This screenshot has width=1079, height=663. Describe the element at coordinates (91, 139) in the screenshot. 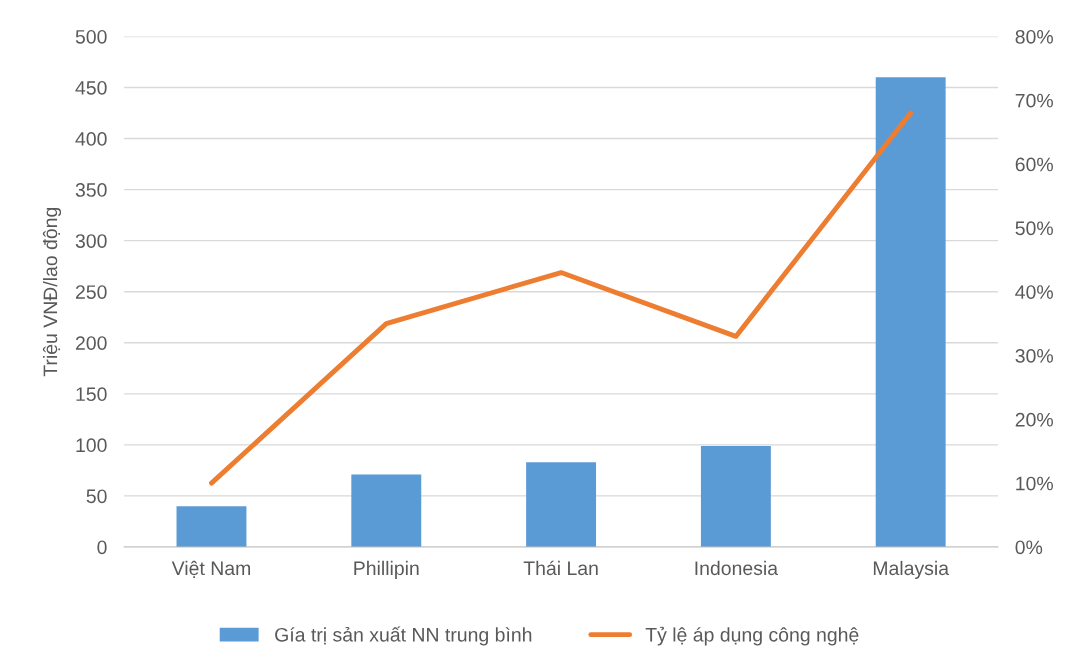

I see `y-tick-label: 400` at that location.